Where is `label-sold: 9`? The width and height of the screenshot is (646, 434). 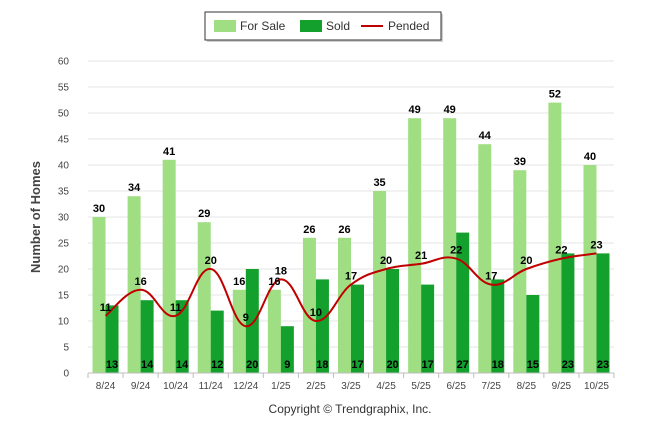
label-sold: 9 is located at coordinates (287, 365).